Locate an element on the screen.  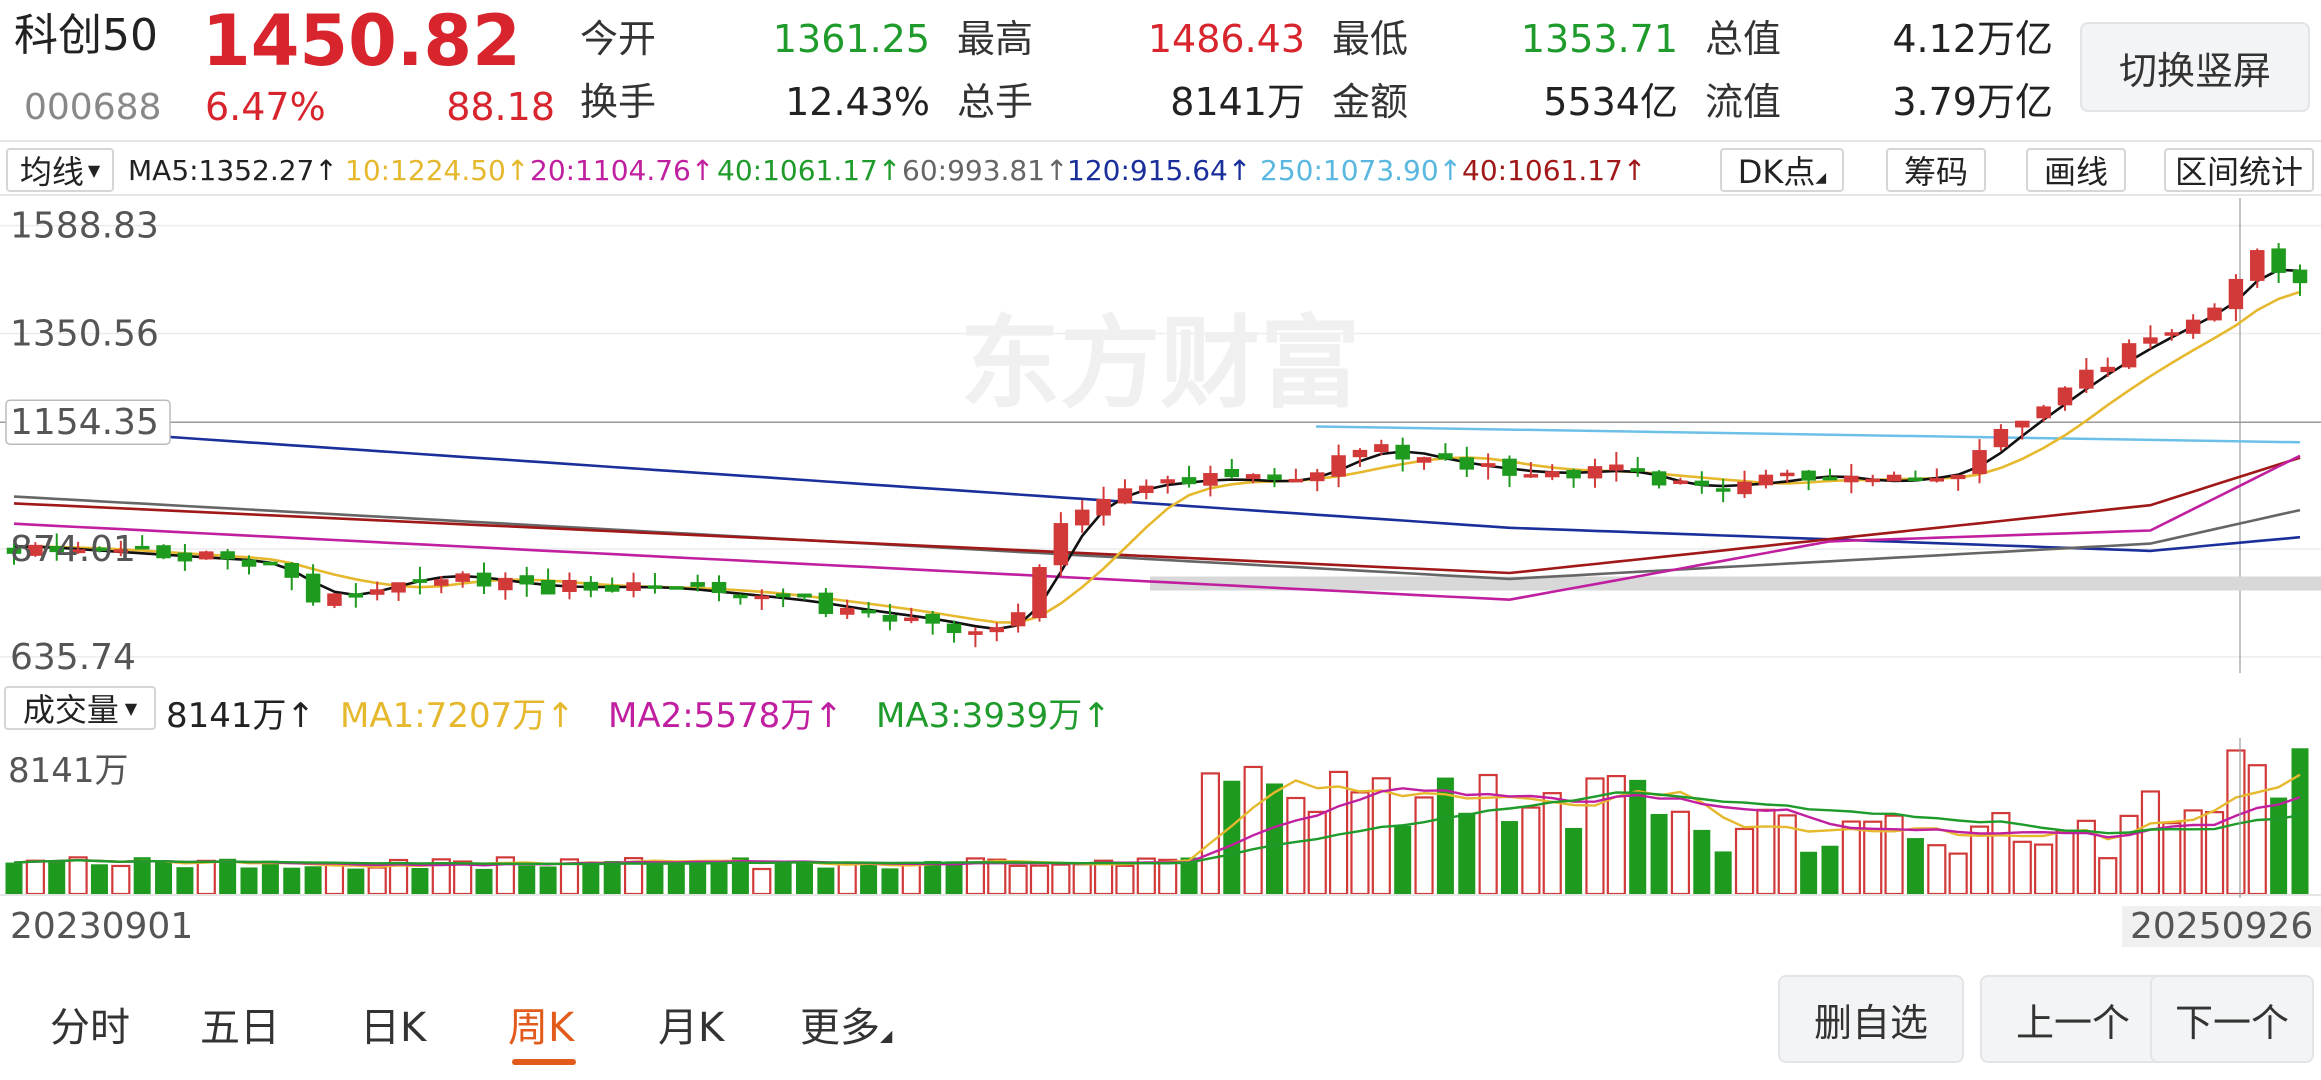
tab-five-day: 五日 is located at coordinates (240, 1028).